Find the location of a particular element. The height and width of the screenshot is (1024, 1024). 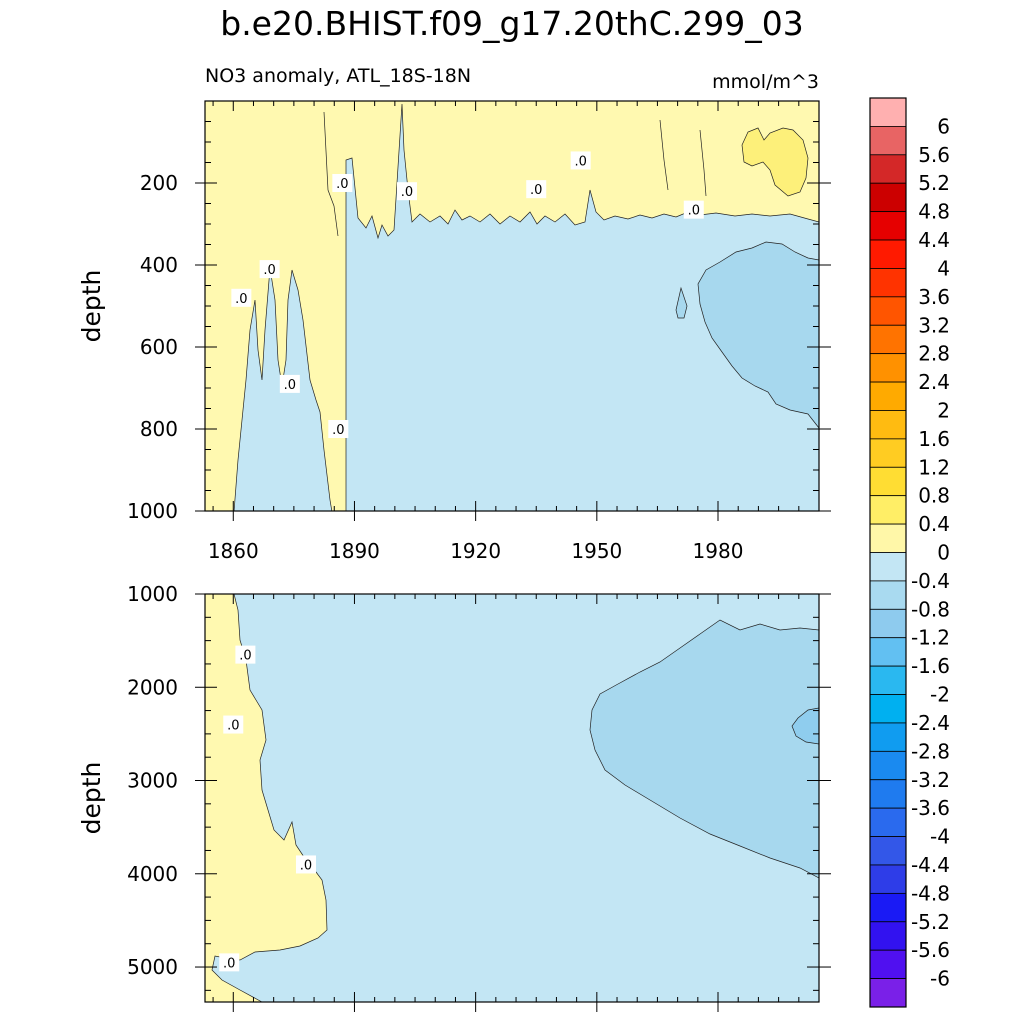

colorbar-label: -3.2 is located at coordinates (930, 780).